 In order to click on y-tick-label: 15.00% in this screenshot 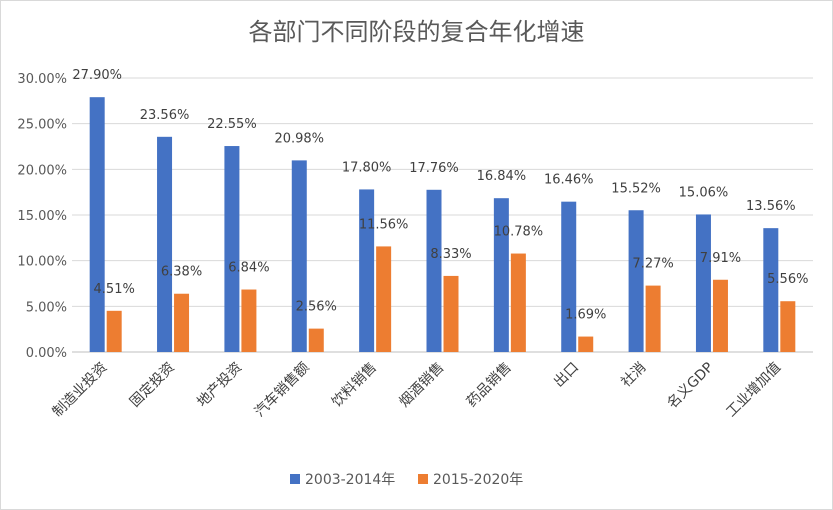, I will do `click(42, 216)`.